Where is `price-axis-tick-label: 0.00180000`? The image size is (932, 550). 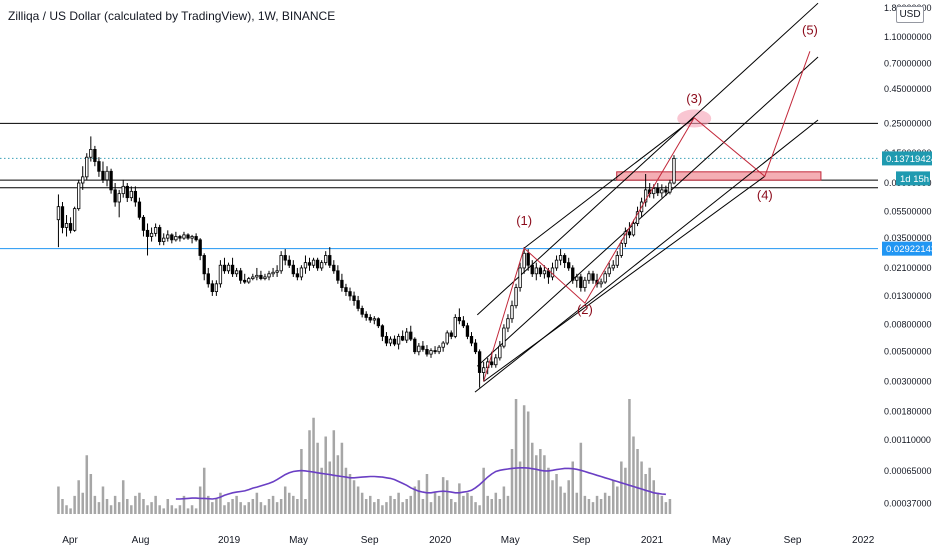 price-axis-tick-label: 0.00180000 is located at coordinates (908, 411).